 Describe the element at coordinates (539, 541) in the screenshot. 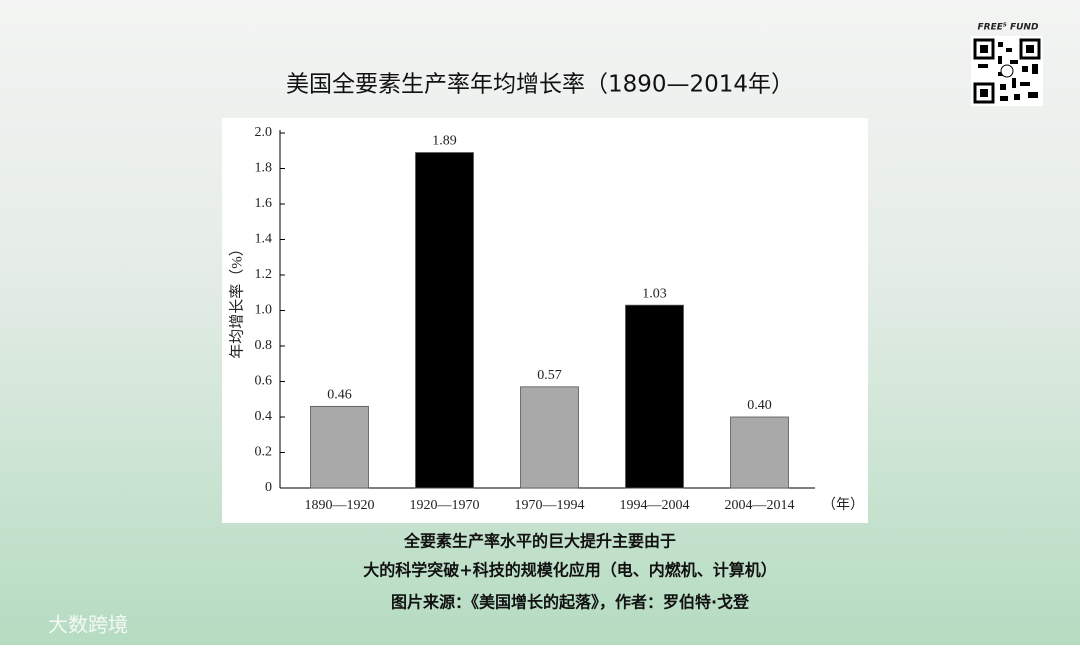

I see `caption-line: 全要素生产率水平的巨大提升主要由于` at that location.